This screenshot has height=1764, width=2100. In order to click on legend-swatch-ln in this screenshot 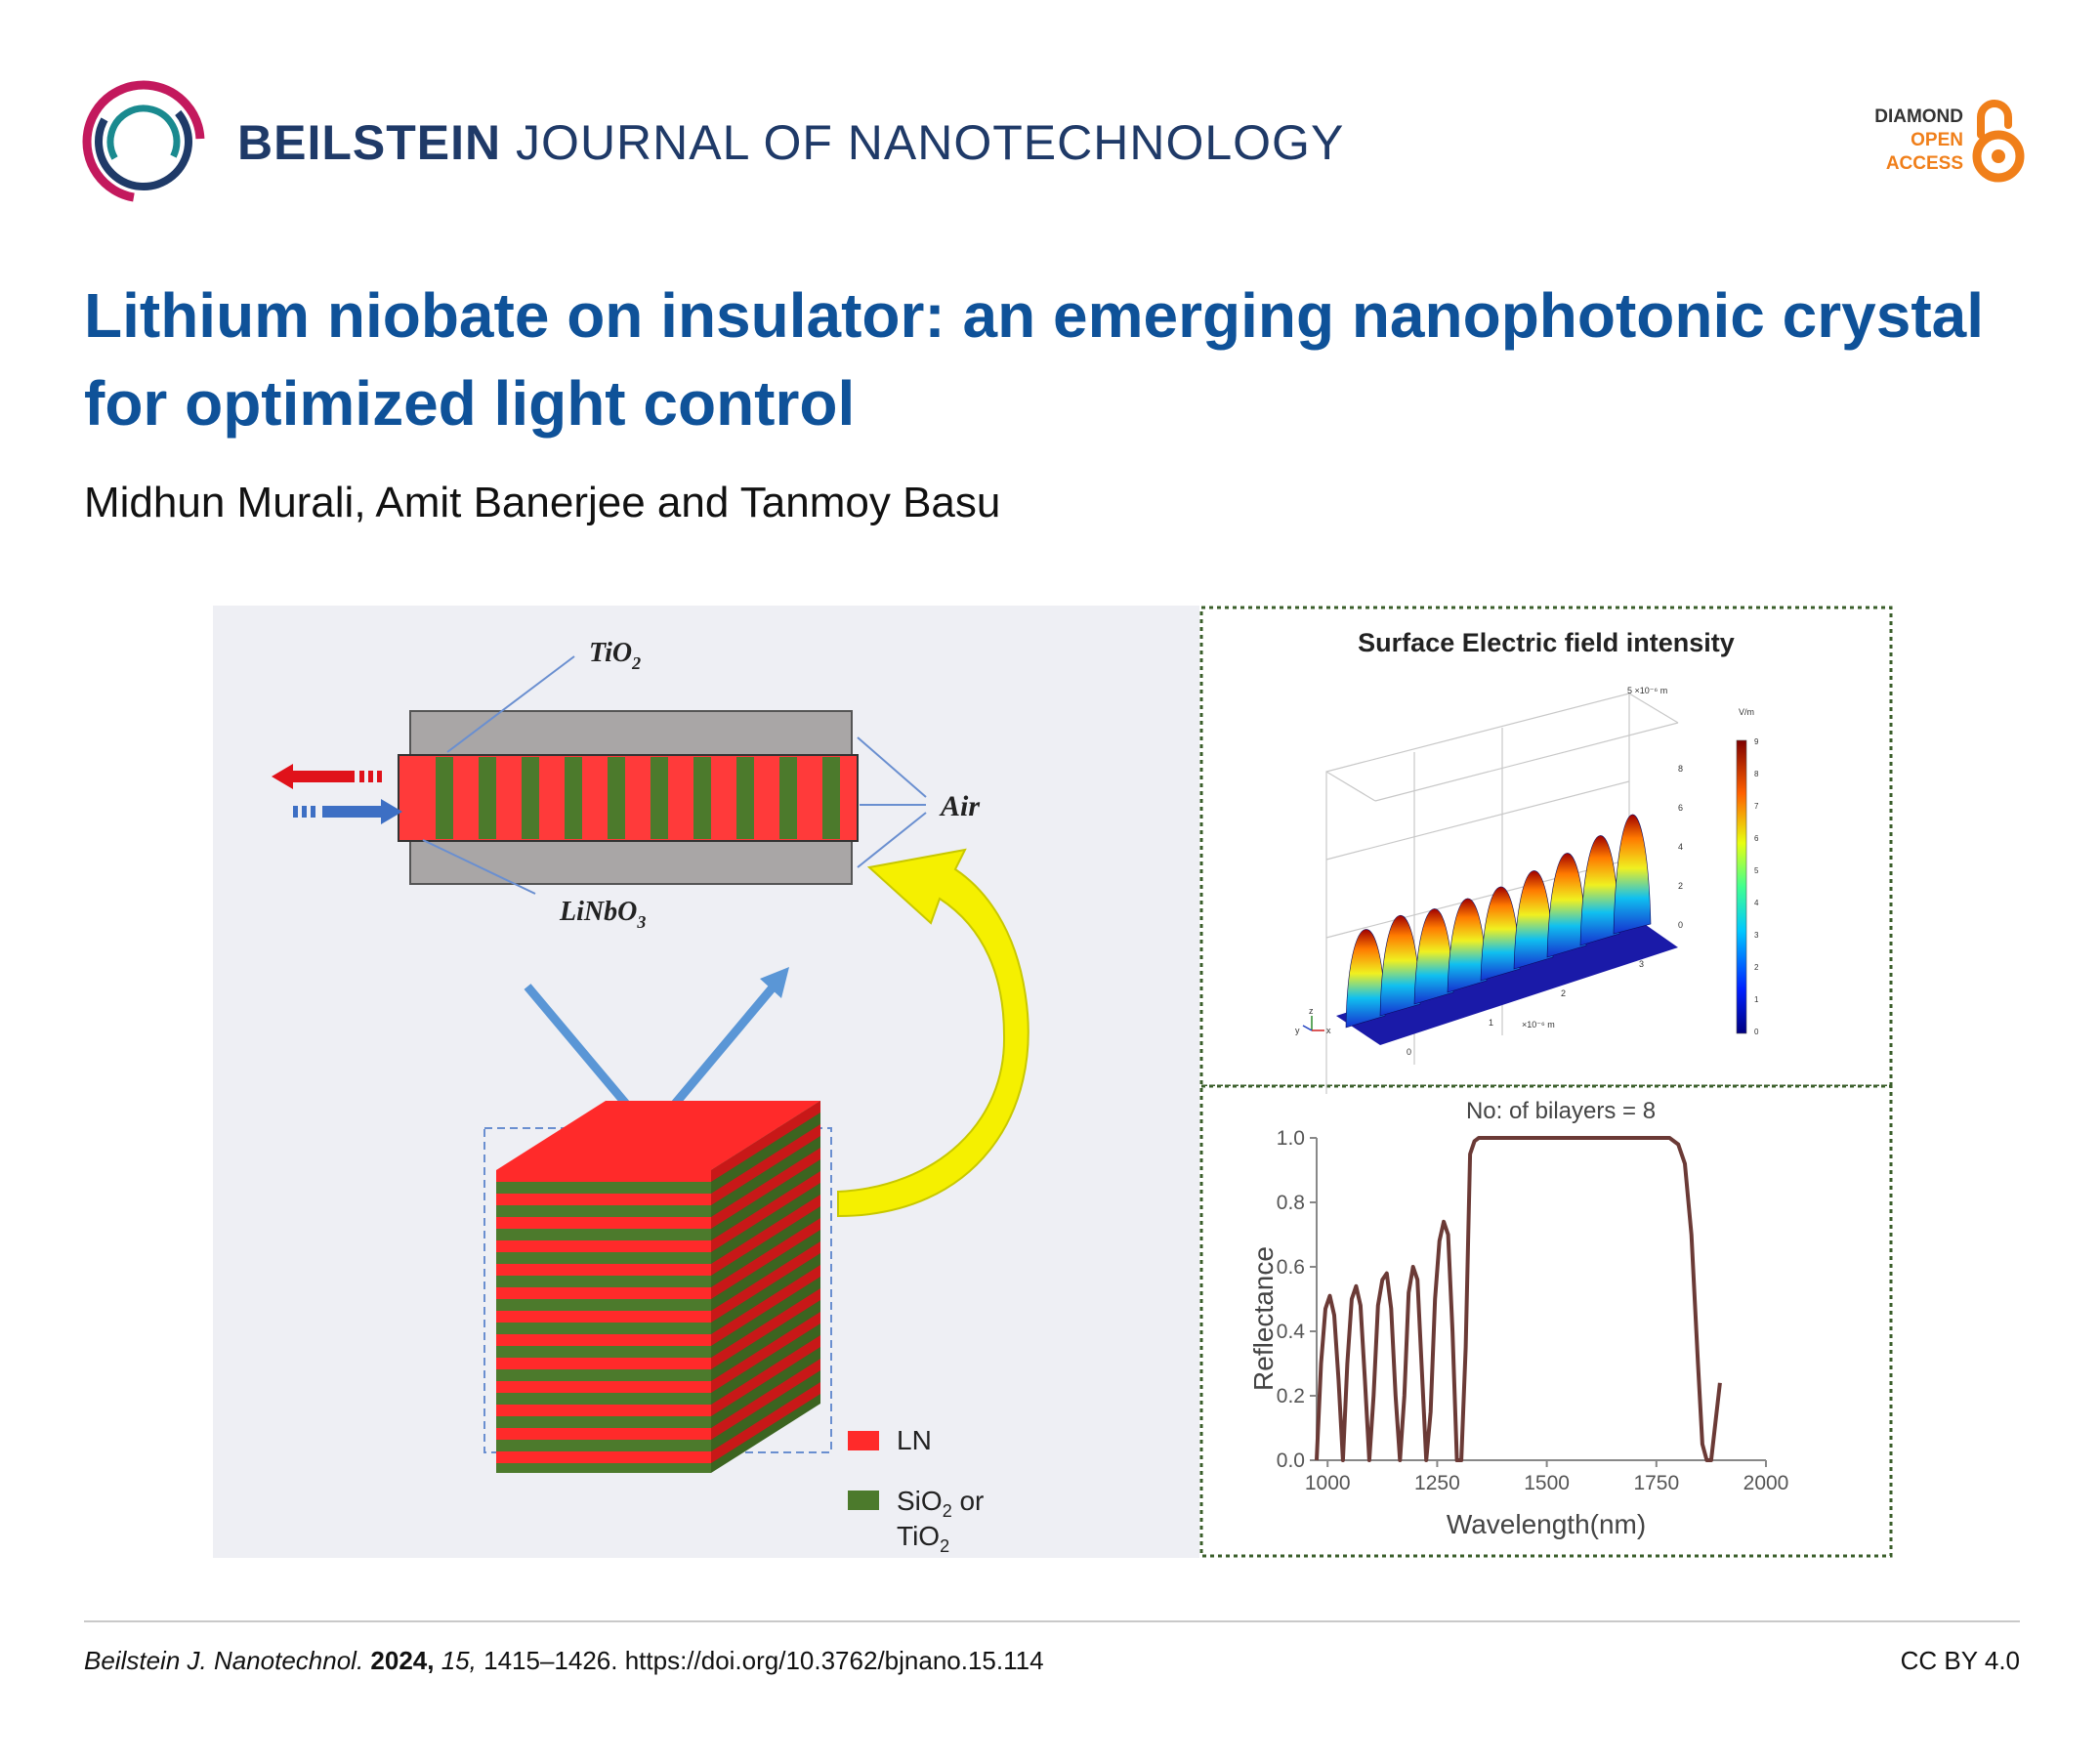, I will do `click(863, 1440)`.